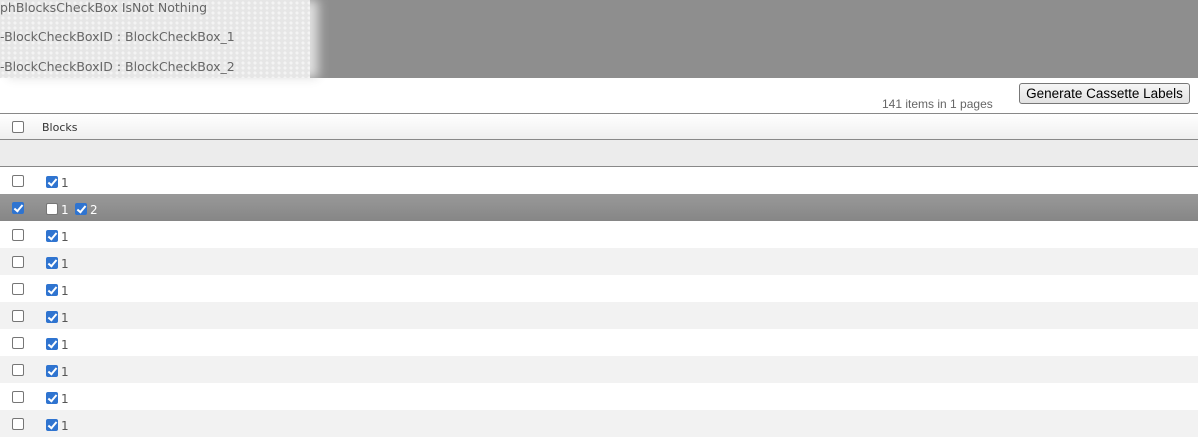 This screenshot has width=1198, height=437. I want to click on filter-row, so click(599, 153).